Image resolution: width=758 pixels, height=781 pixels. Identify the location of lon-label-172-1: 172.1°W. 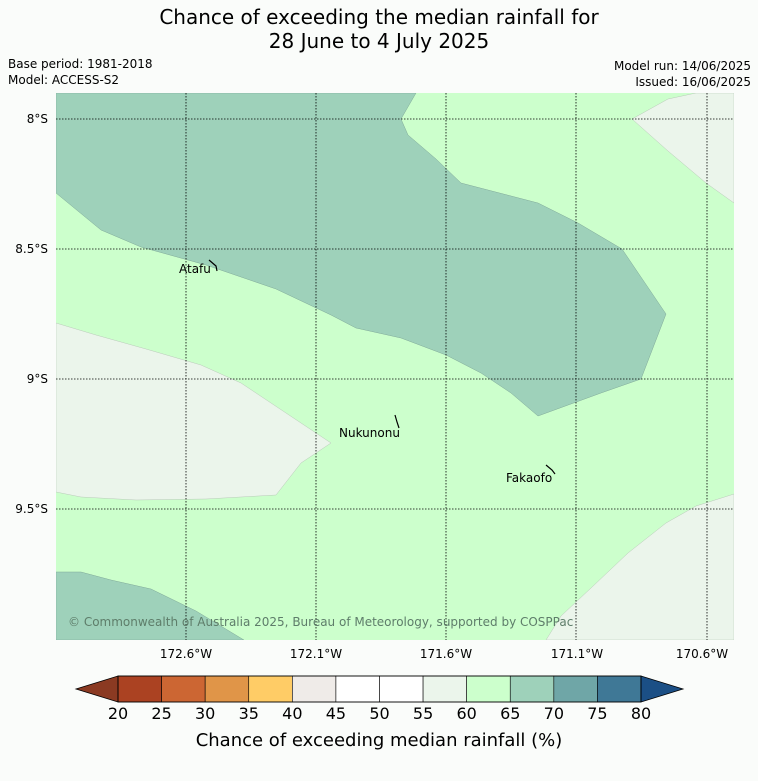
(316, 654).